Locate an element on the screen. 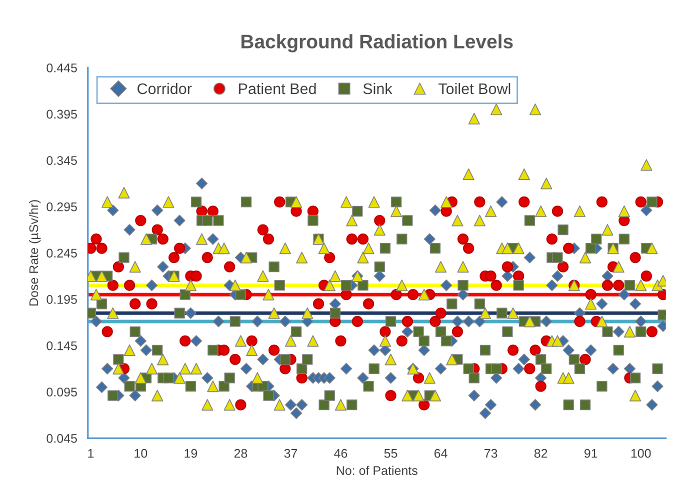  y-axis-title: Dose Rate (µSv/hr) is located at coordinates (34, 253).